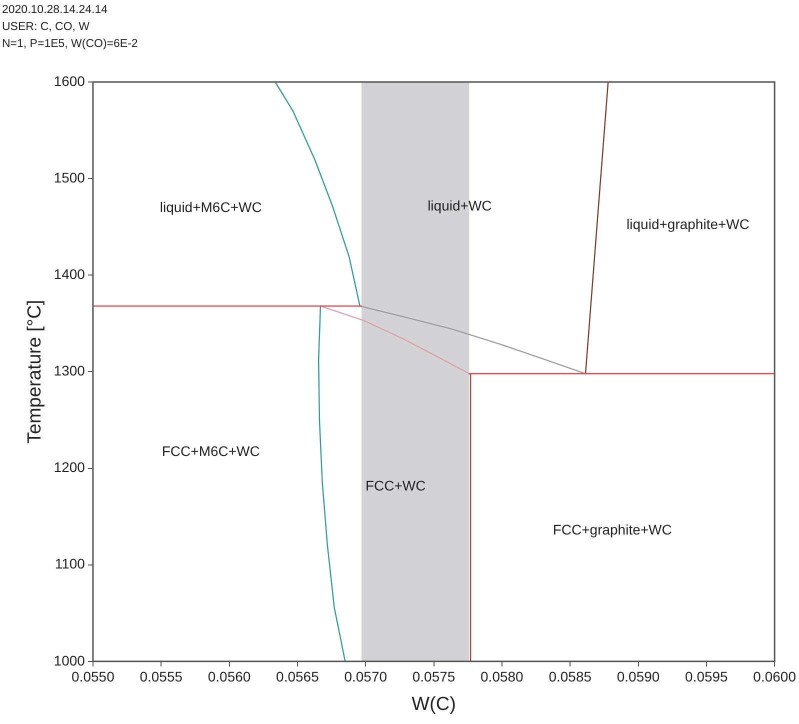  Describe the element at coordinates (298, 676) in the screenshot. I see `x-tick-label: 0.0565` at that location.